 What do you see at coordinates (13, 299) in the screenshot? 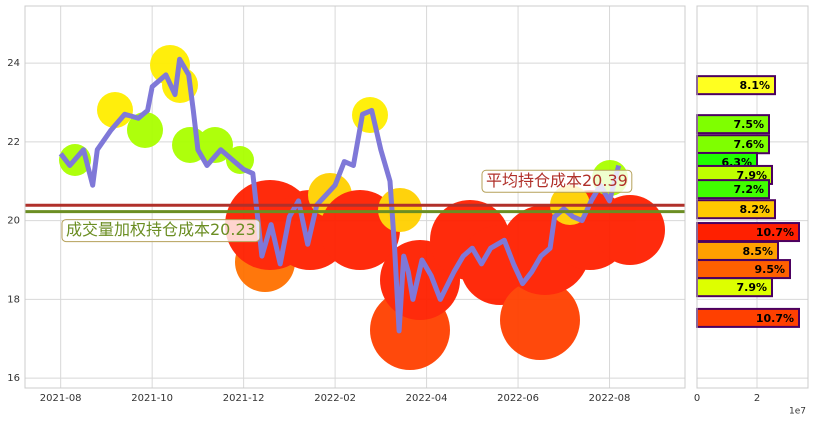
I see `y-tick-label: 18` at bounding box center [13, 299].